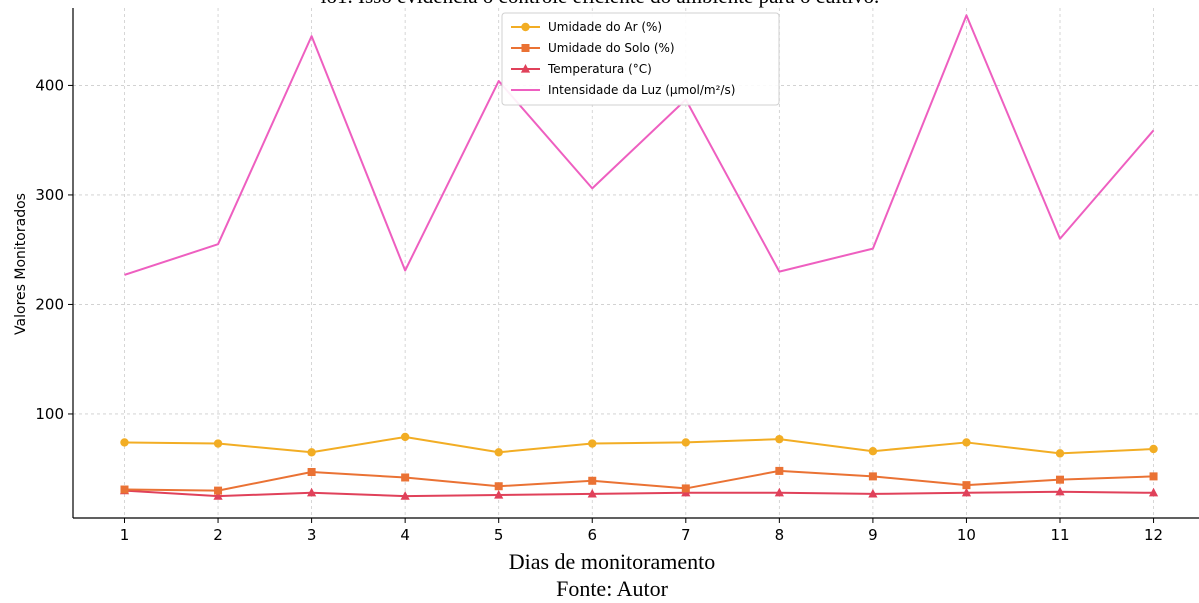  I want to click on legend-entry: Temperatura (°C), so click(581, 69).